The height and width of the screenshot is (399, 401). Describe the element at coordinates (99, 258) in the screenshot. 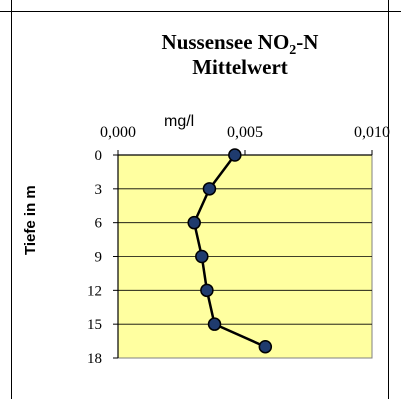

I see `y-tick-label: 9` at that location.